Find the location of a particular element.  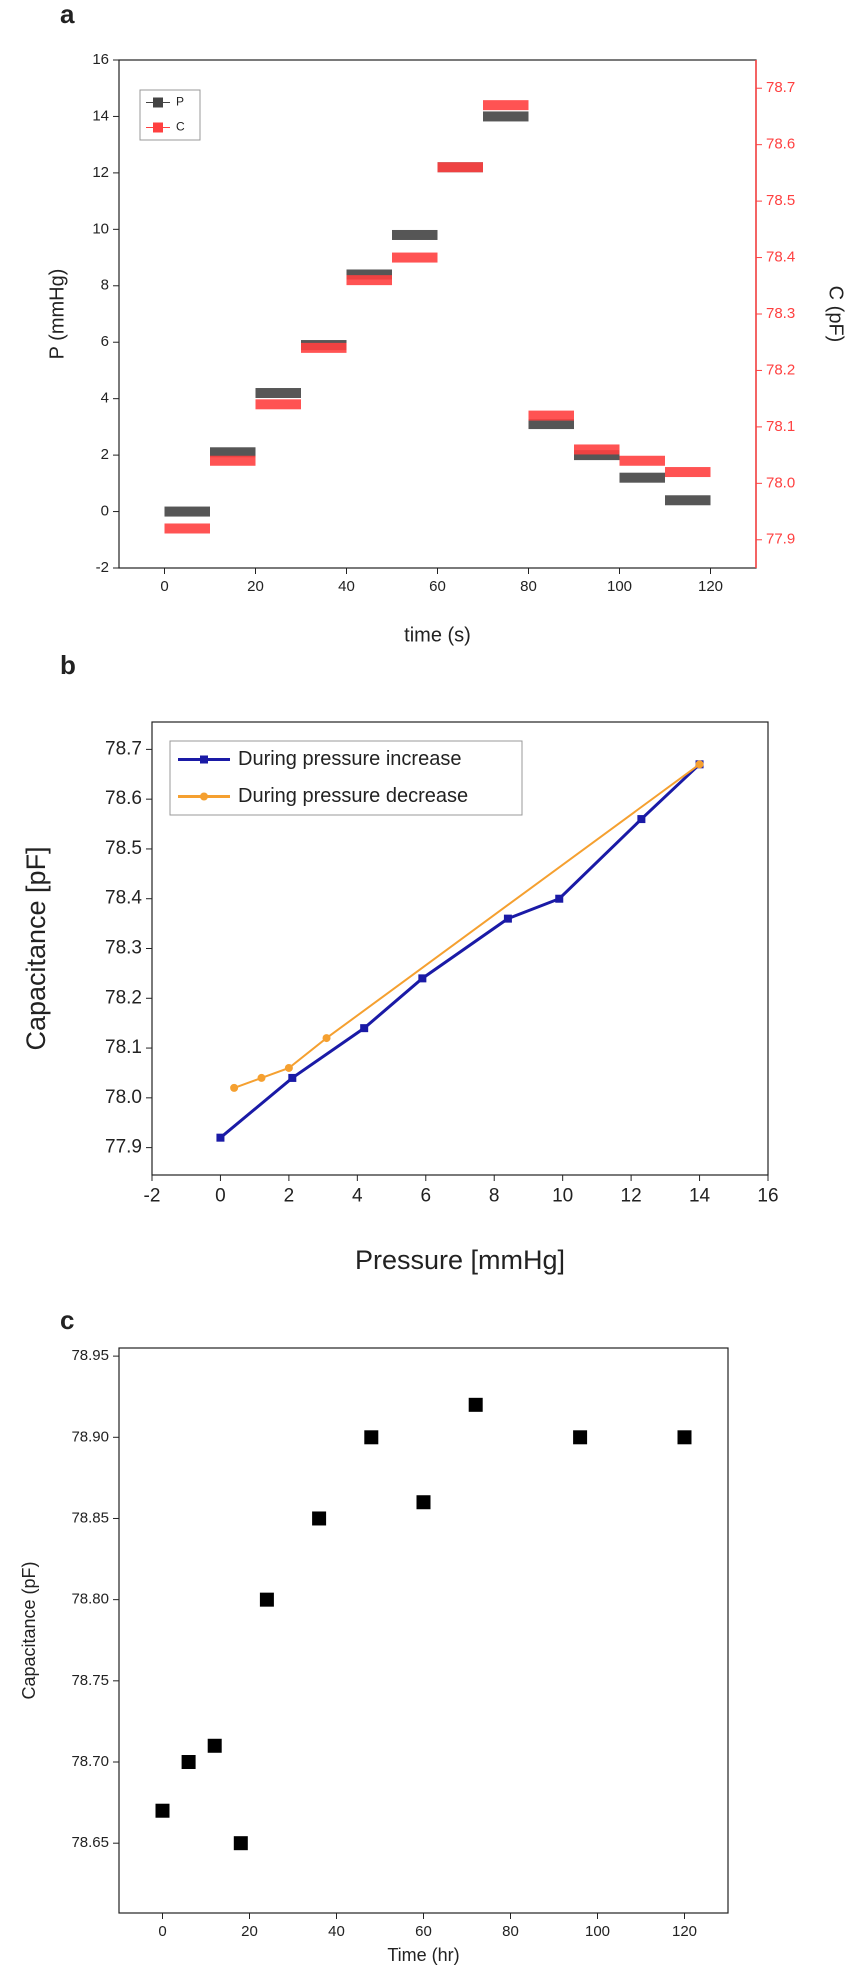

y-tick-label: 16 is located at coordinates (100, 59).